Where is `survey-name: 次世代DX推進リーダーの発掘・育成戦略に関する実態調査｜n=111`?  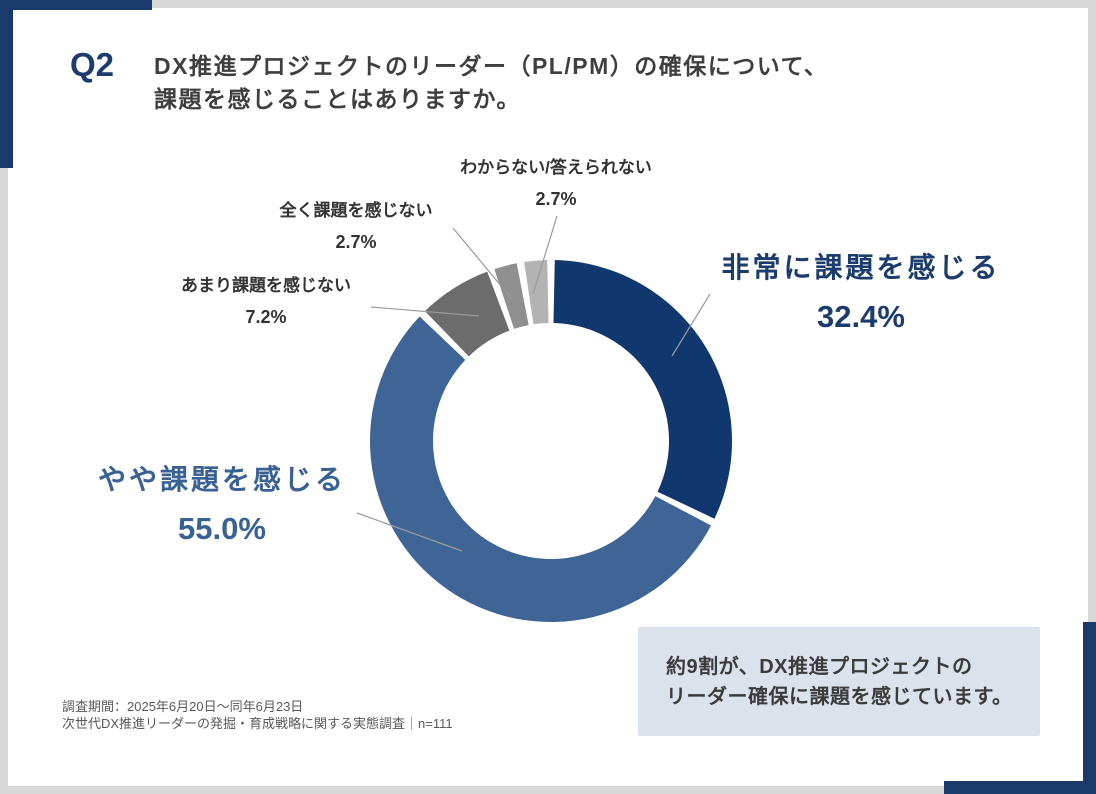
survey-name: 次世代DX推進リーダーの発掘・育成戦略に関する実態調査｜n=111 is located at coordinates (257, 723).